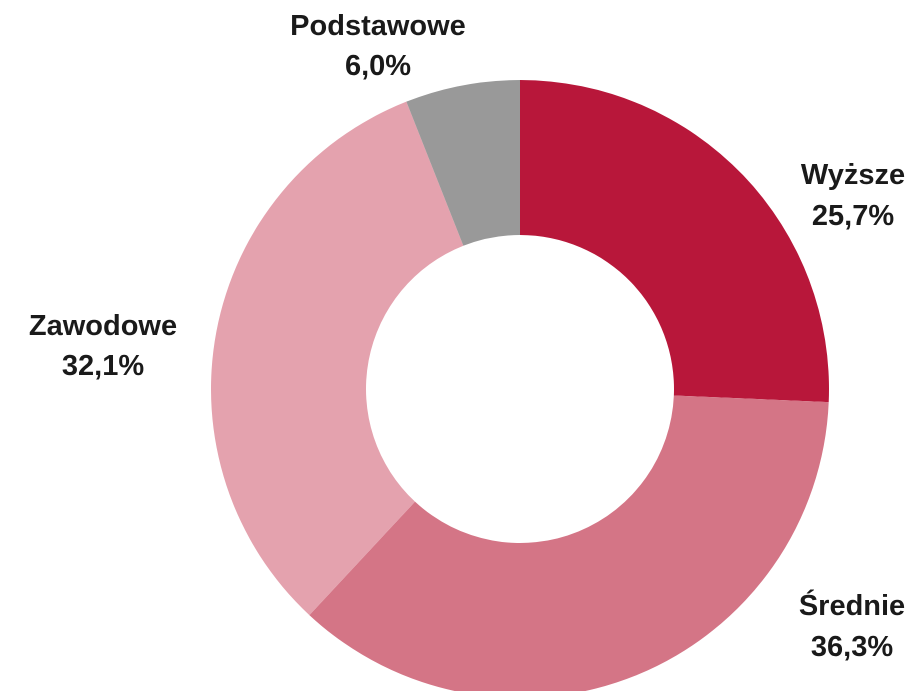 The image size is (919, 691). Describe the element at coordinates (853, 175) in the screenshot. I see `slice-label-wyzsze: Wyższe` at that location.